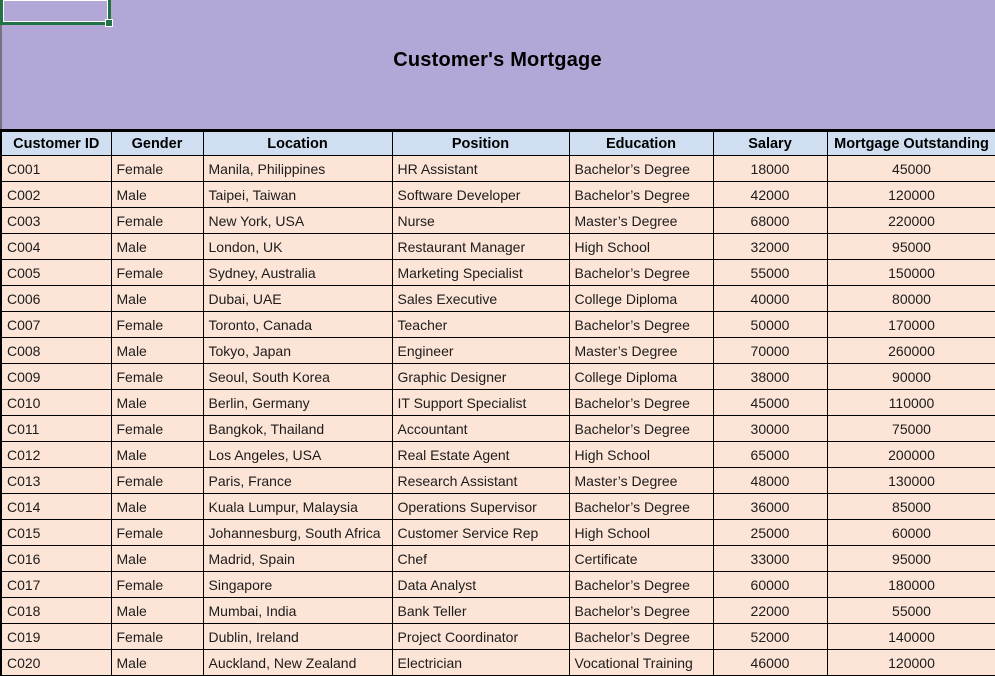 The height and width of the screenshot is (676, 995). What do you see at coordinates (56, 194) in the screenshot?
I see `cell-customer-id: C002` at bounding box center [56, 194].